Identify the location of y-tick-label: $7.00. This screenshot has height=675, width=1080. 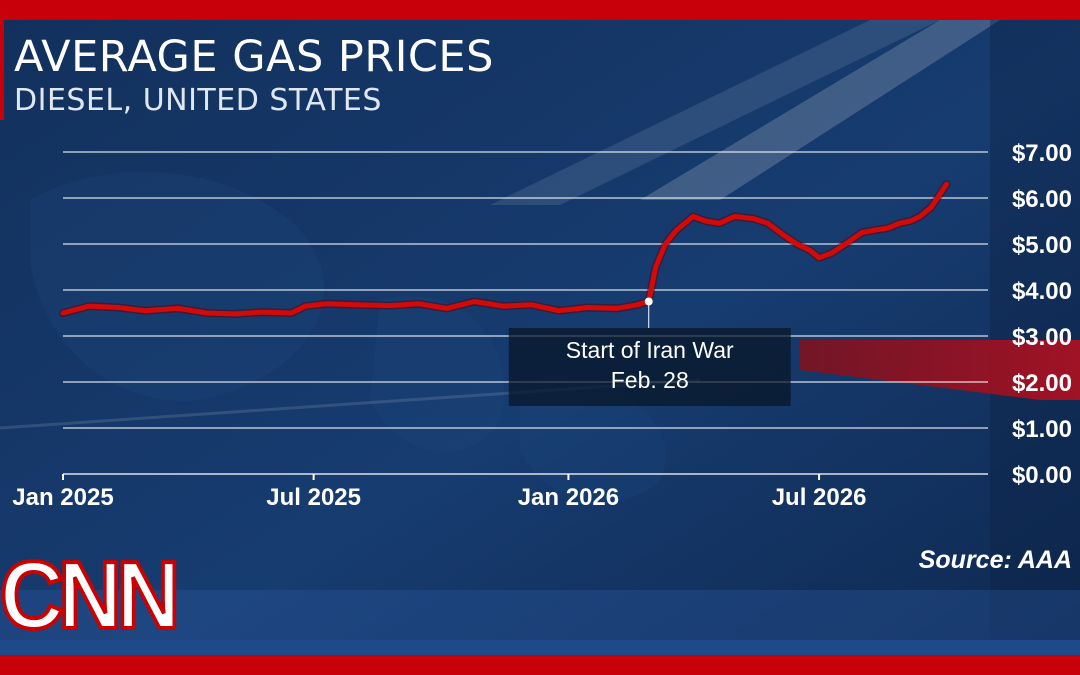
(1042, 153).